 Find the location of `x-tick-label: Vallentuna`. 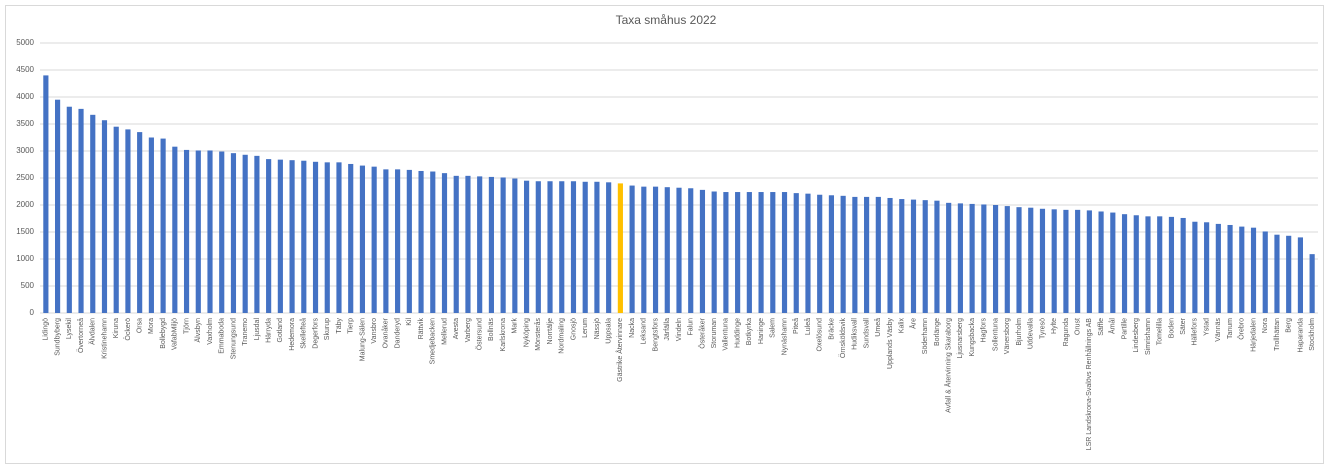

x-tick-label: Vallentuna is located at coordinates (726, 334).